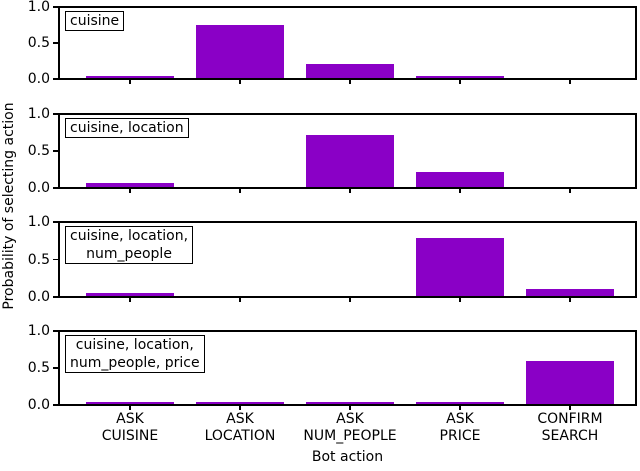 Image resolution: width=640 pixels, height=471 pixels. I want to click on x-tick-label-line: LOCATION, so click(240, 436).